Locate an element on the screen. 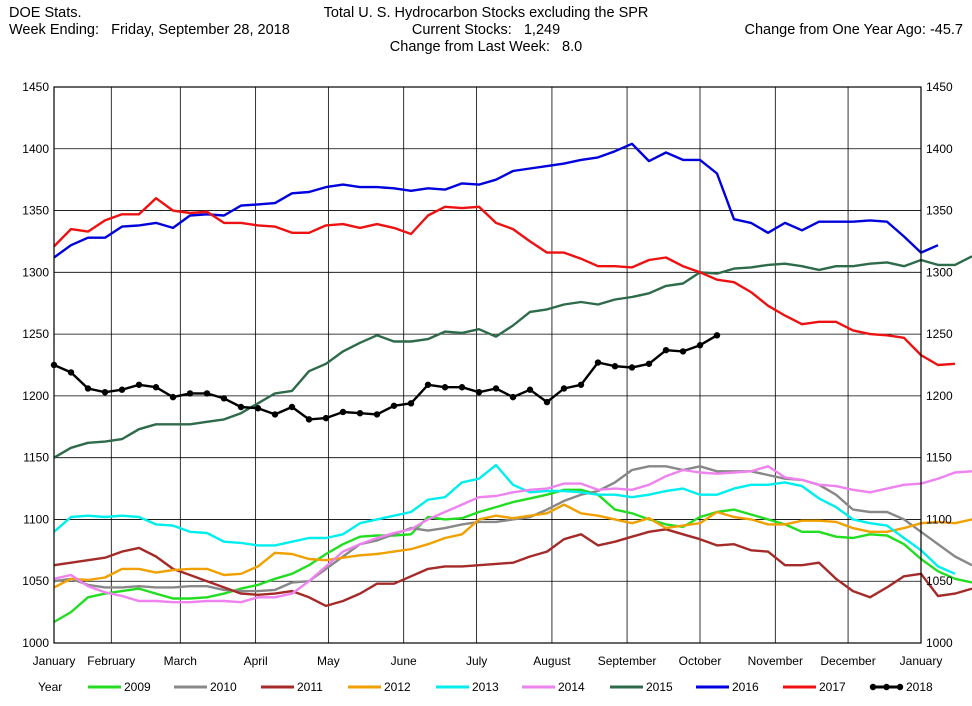 Image resolution: width=972 pixels, height=706 pixels. y-tick-label-right: 1150 is located at coordinates (939, 458).